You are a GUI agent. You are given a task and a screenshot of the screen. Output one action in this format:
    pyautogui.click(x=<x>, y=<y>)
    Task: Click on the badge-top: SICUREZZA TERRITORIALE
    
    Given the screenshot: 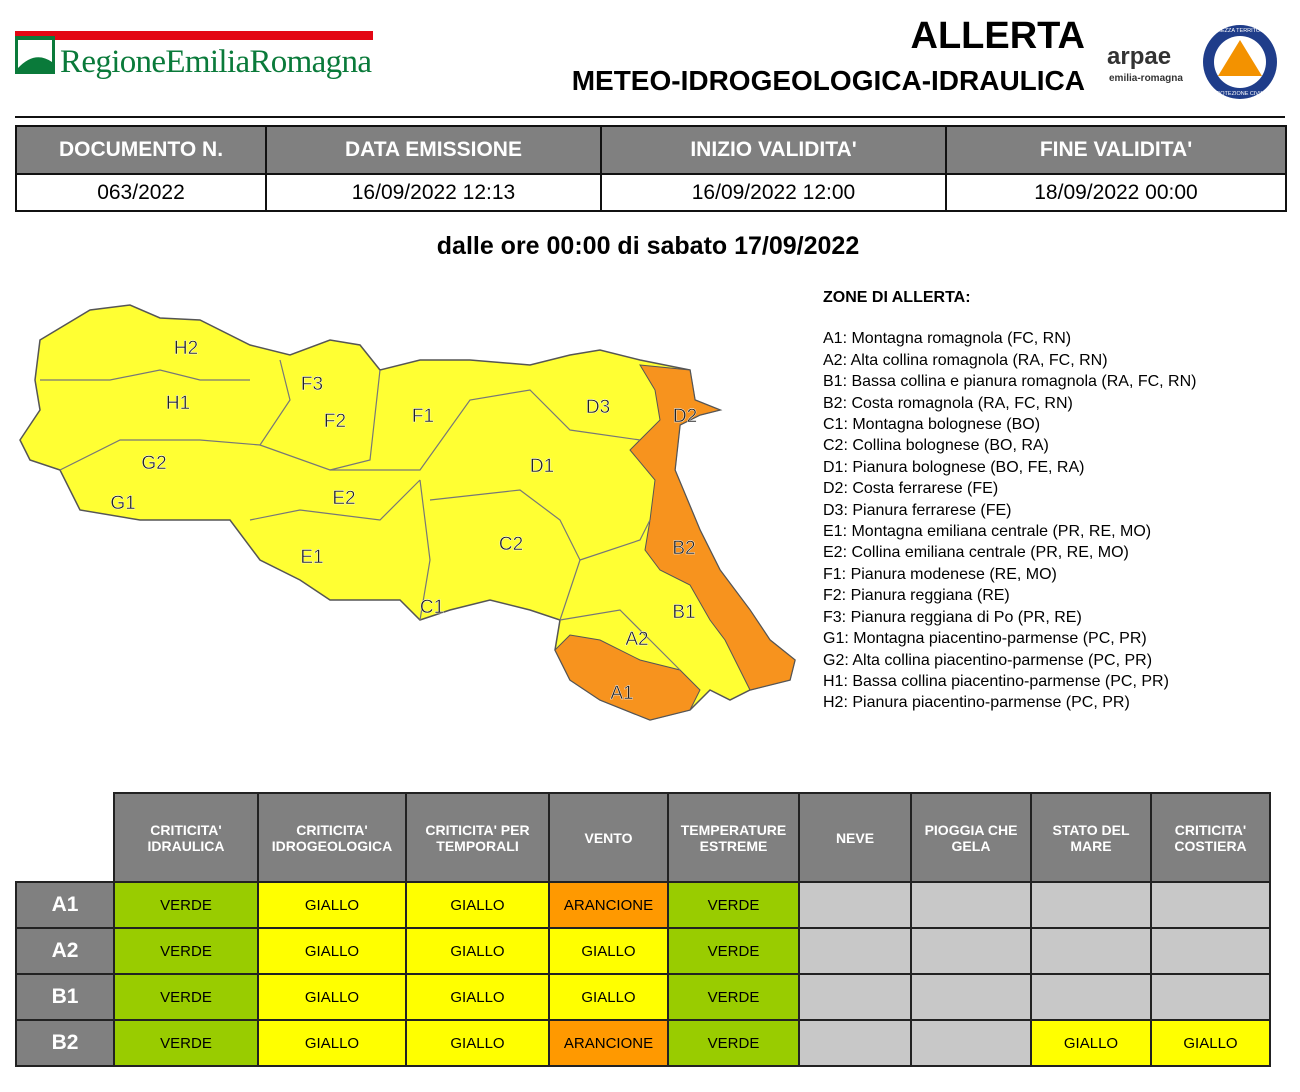 What is the action you would take?
    pyautogui.click(x=1240, y=31)
    